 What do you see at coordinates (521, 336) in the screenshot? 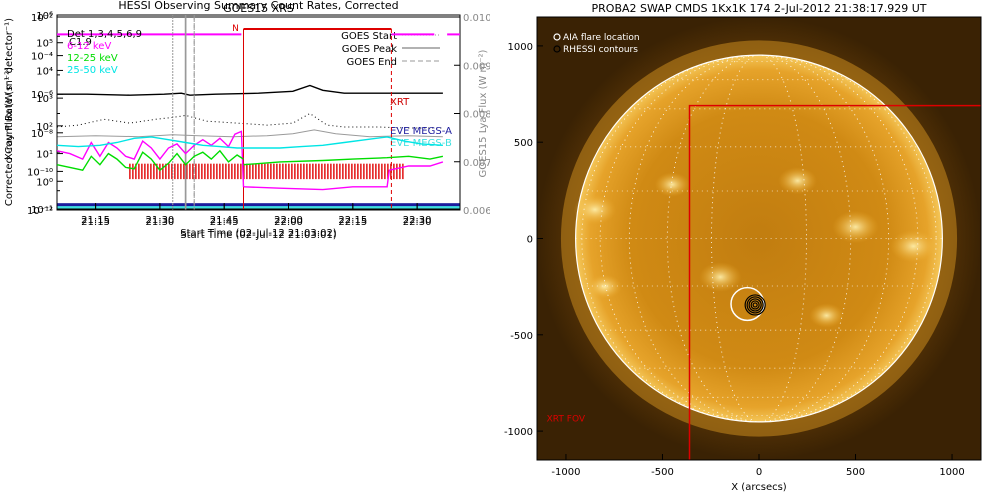
I see `swap-y-tick-label: -500` at bounding box center [521, 336].